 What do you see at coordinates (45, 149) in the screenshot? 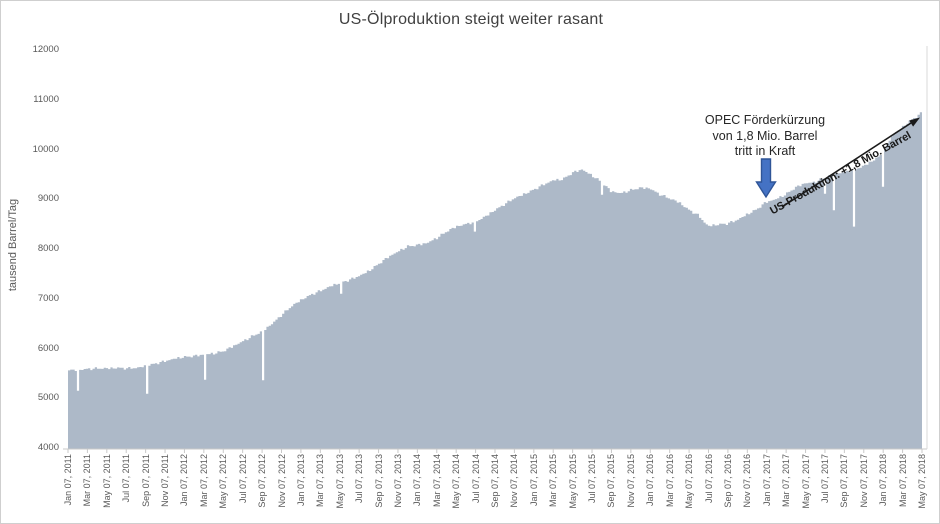
I see `y-tick-label: 10000` at bounding box center [45, 149].